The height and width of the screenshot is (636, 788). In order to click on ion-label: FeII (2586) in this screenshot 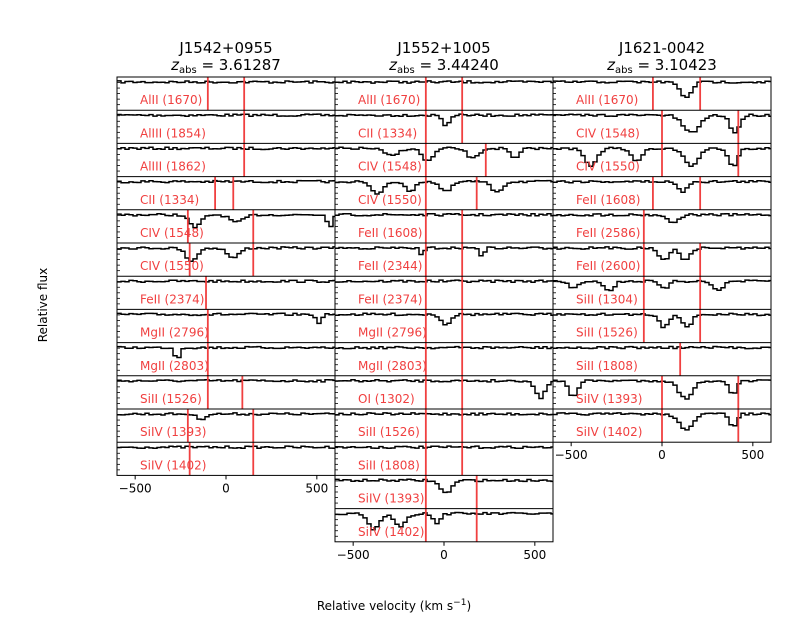, I will do `click(608, 233)`.